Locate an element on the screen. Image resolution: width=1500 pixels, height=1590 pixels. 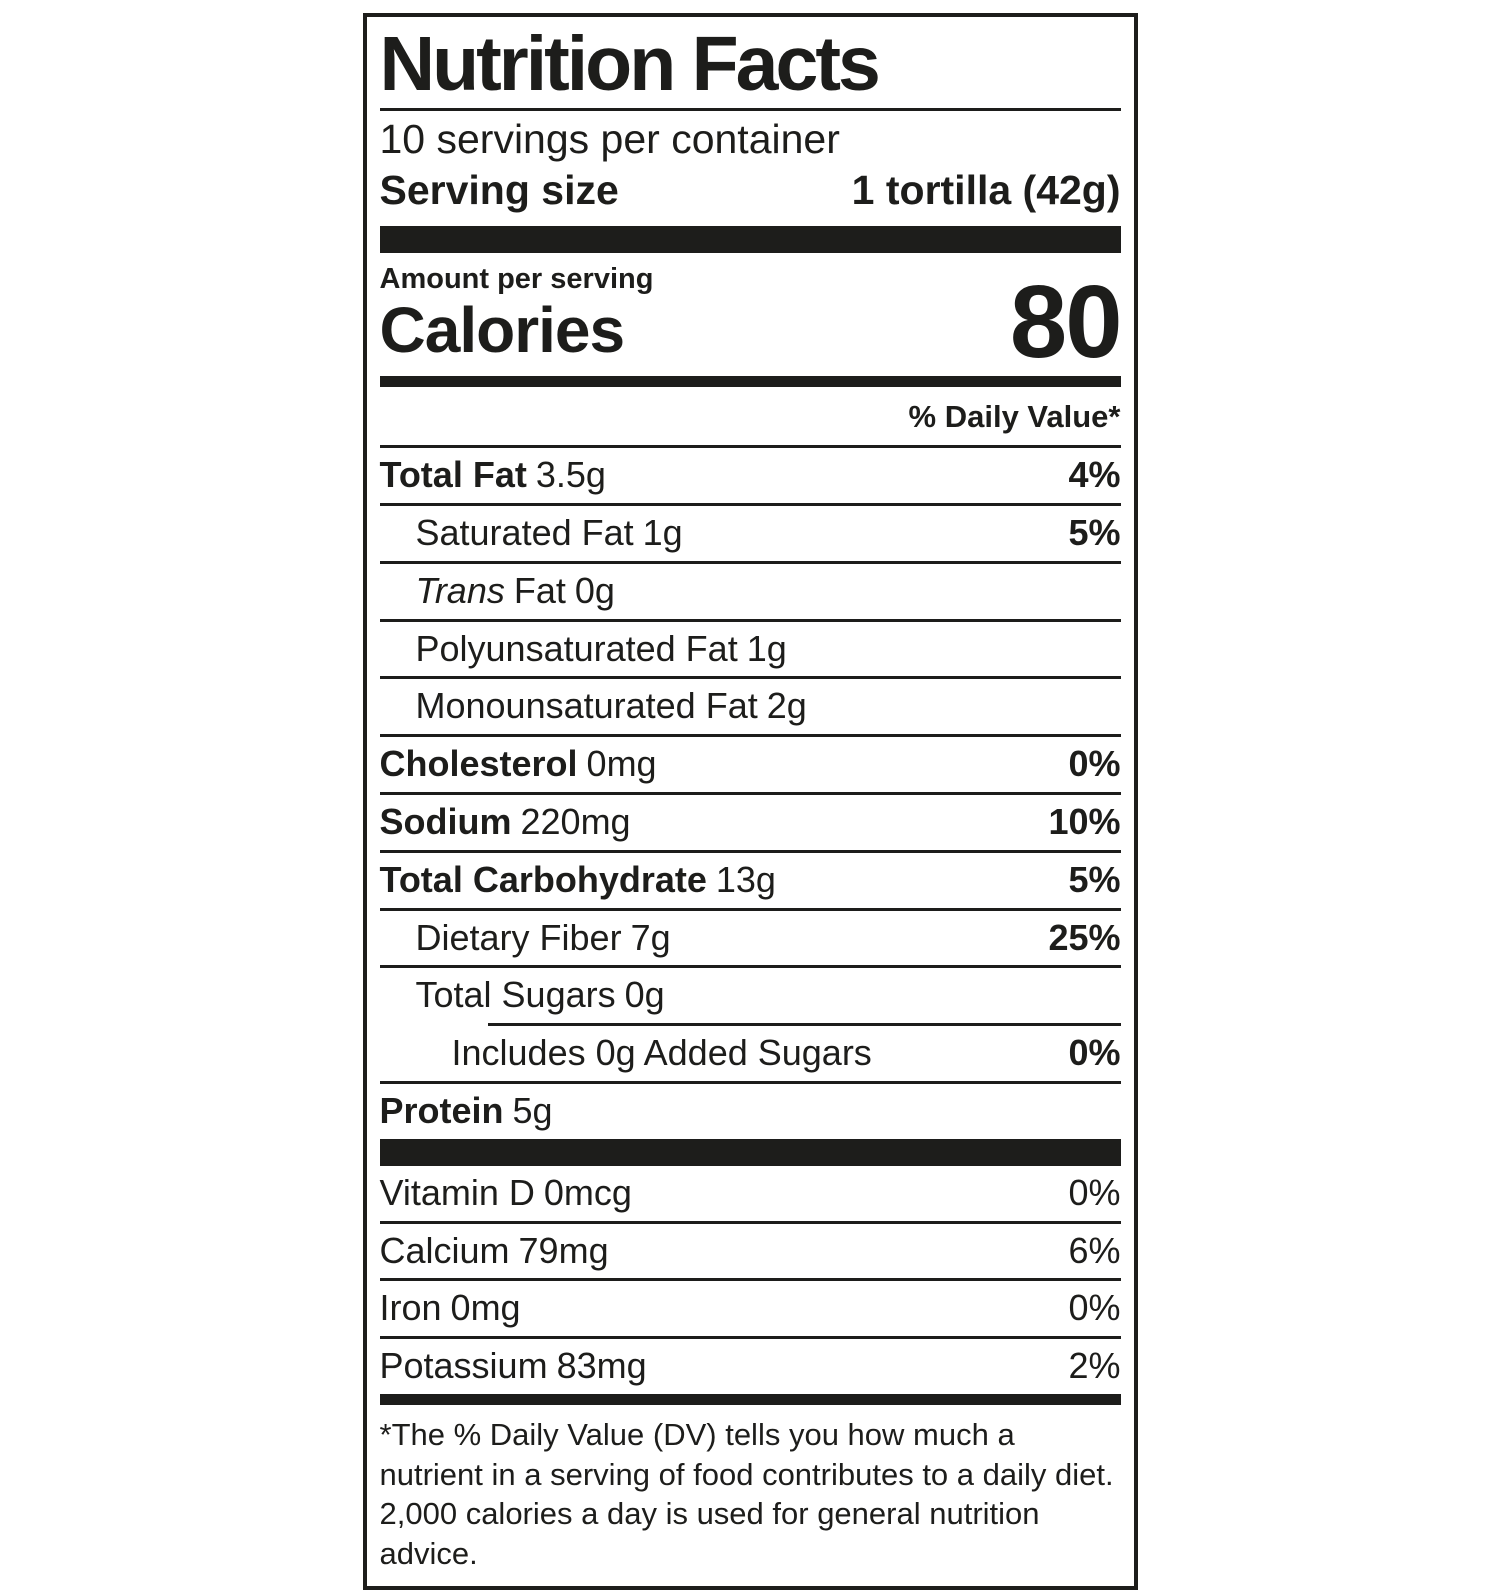
row-monounsaturated-fat: Monounsaturated Fat 2g is located at coordinates (750, 708).